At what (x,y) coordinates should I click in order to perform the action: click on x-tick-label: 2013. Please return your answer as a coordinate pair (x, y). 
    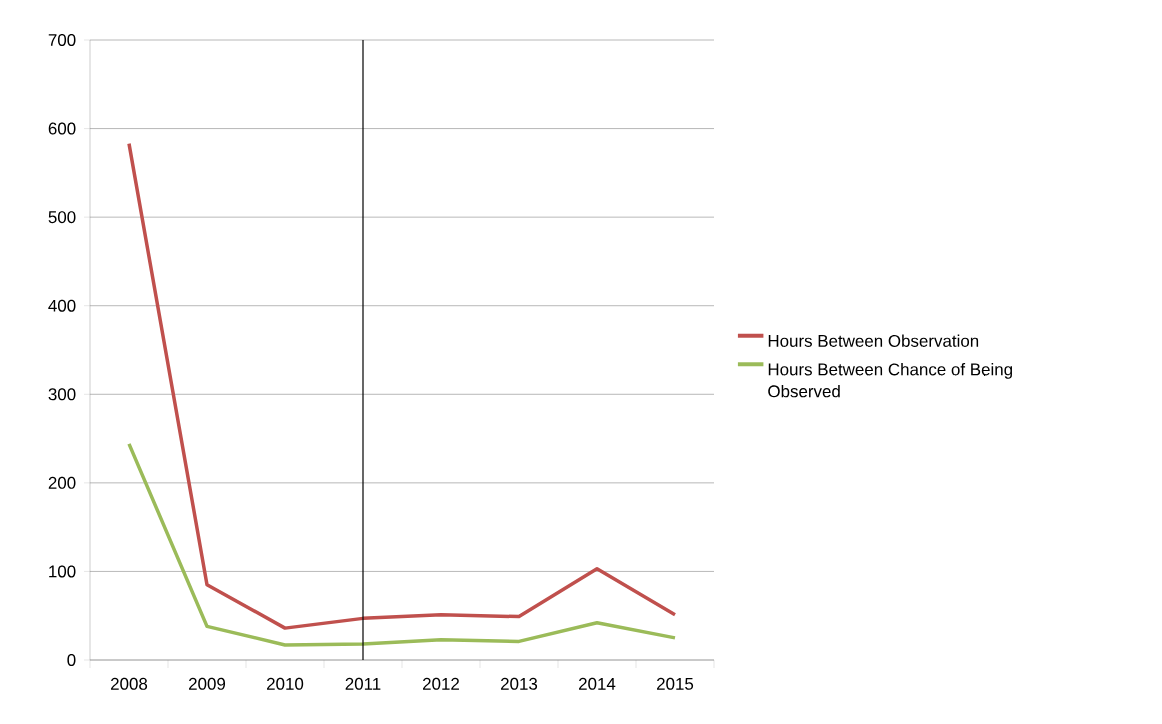
    Looking at the image, I should click on (519, 683).